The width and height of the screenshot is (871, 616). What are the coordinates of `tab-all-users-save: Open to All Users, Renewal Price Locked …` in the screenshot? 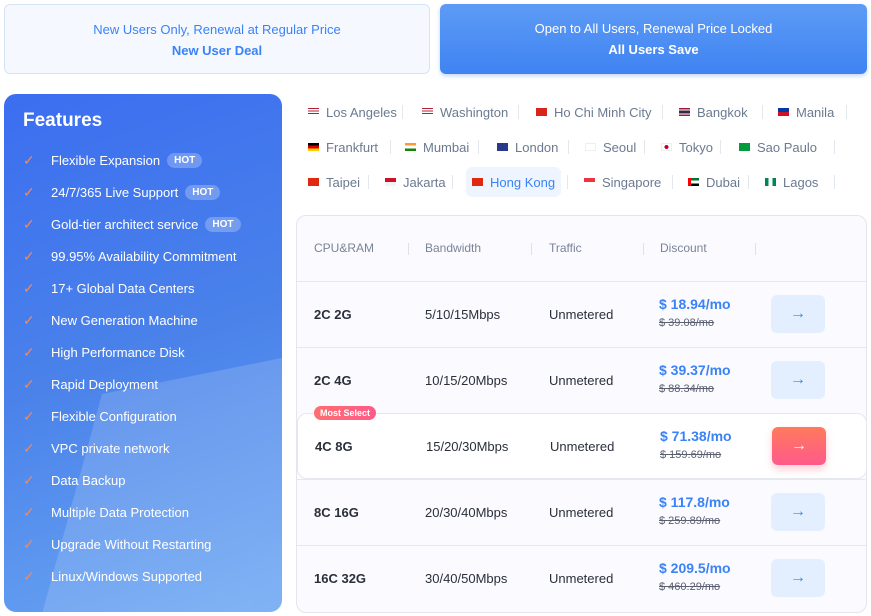 It's located at (653, 39).